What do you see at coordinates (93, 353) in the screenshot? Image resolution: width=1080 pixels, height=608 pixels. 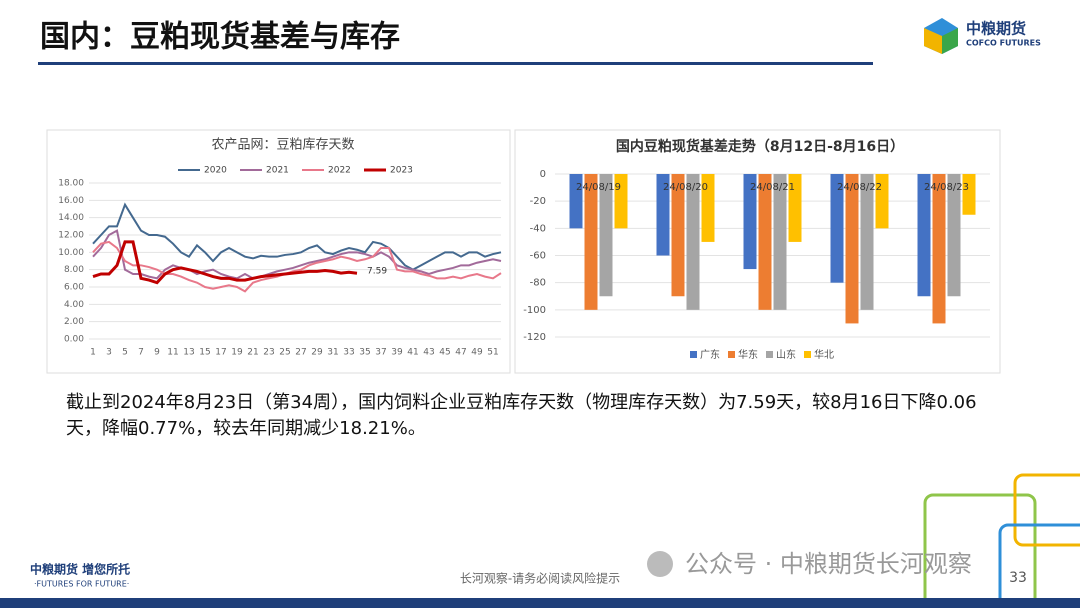 I see `x-tick-label: 1` at bounding box center [93, 353].